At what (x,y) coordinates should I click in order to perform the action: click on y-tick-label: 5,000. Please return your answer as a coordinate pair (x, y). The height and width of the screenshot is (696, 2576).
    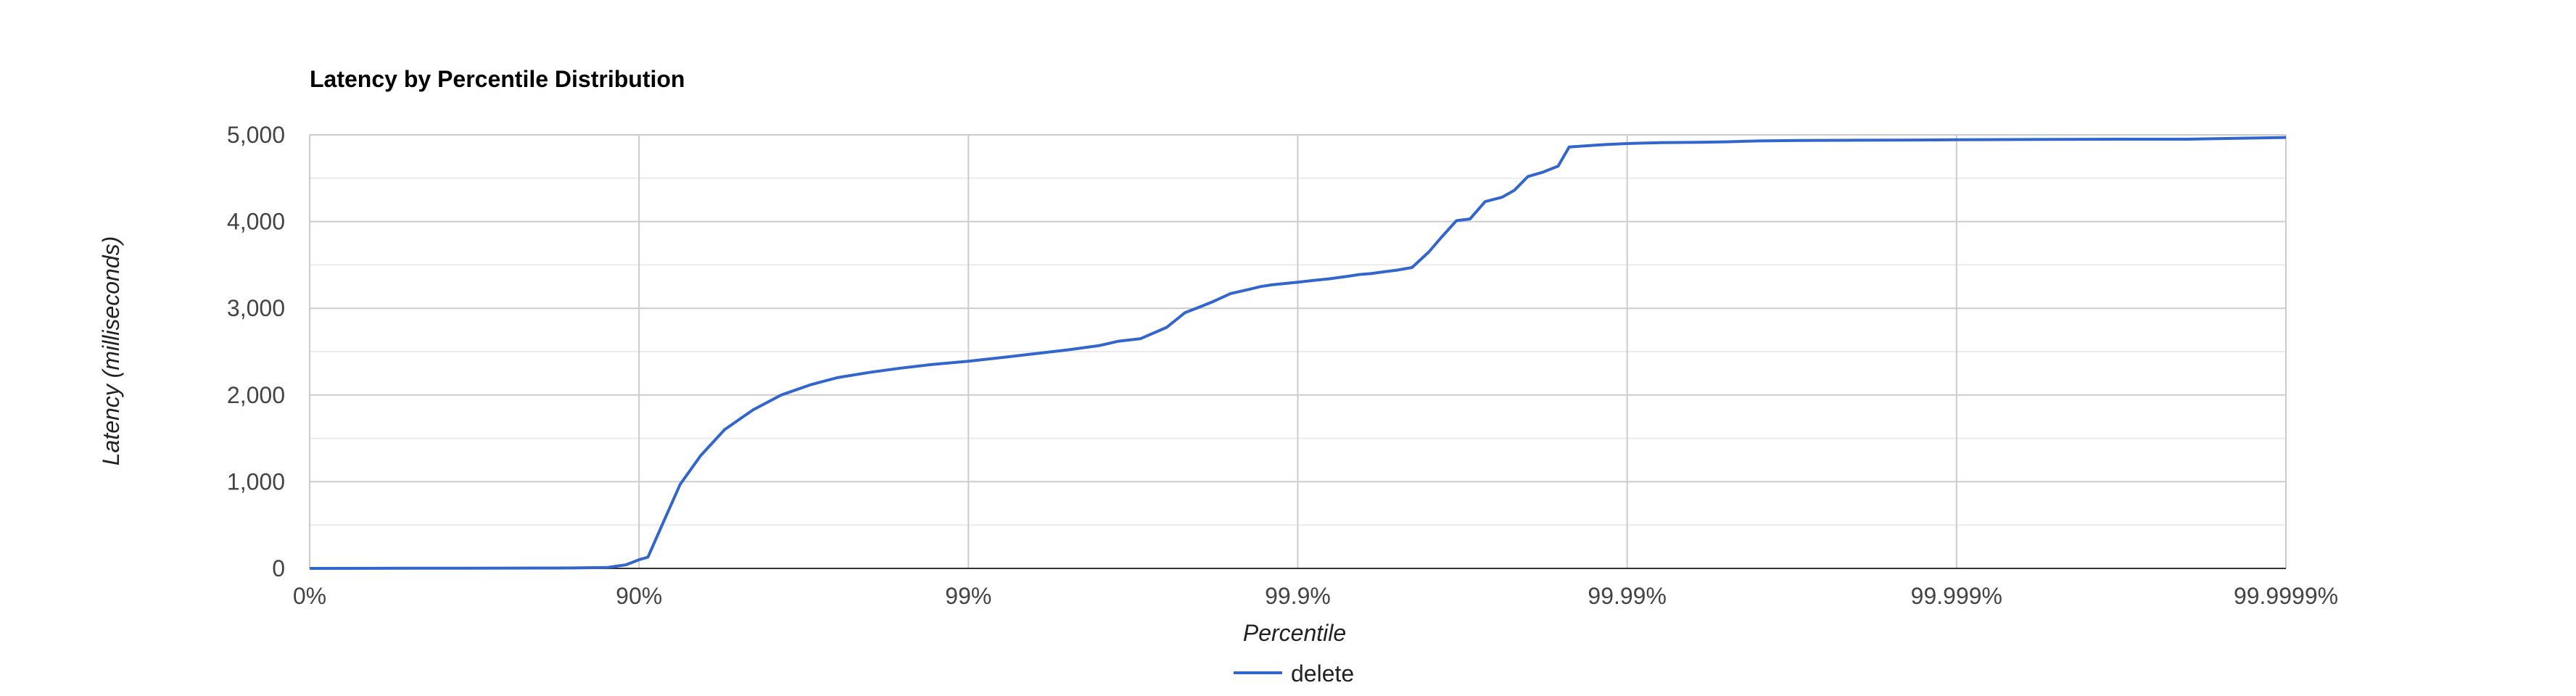
    Looking at the image, I should click on (256, 135).